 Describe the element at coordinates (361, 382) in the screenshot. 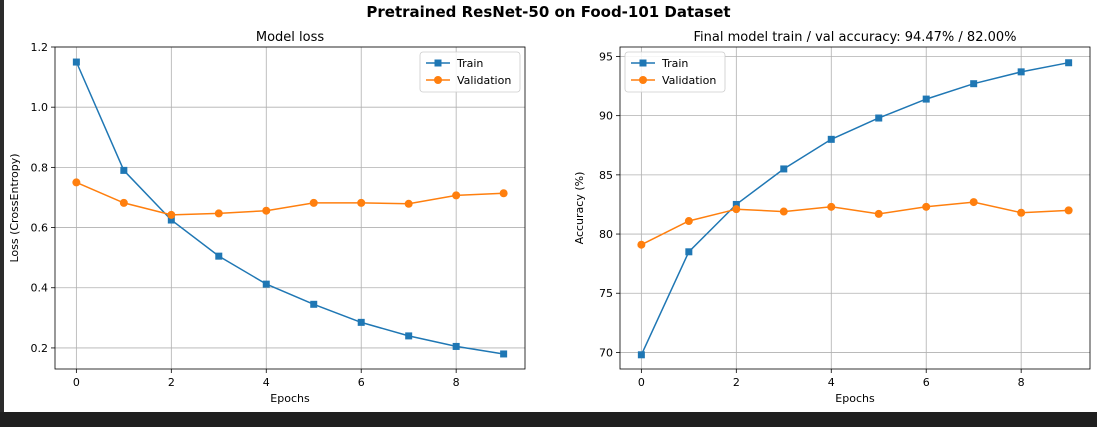

I see `ax0-x-tick-label: 6` at that location.